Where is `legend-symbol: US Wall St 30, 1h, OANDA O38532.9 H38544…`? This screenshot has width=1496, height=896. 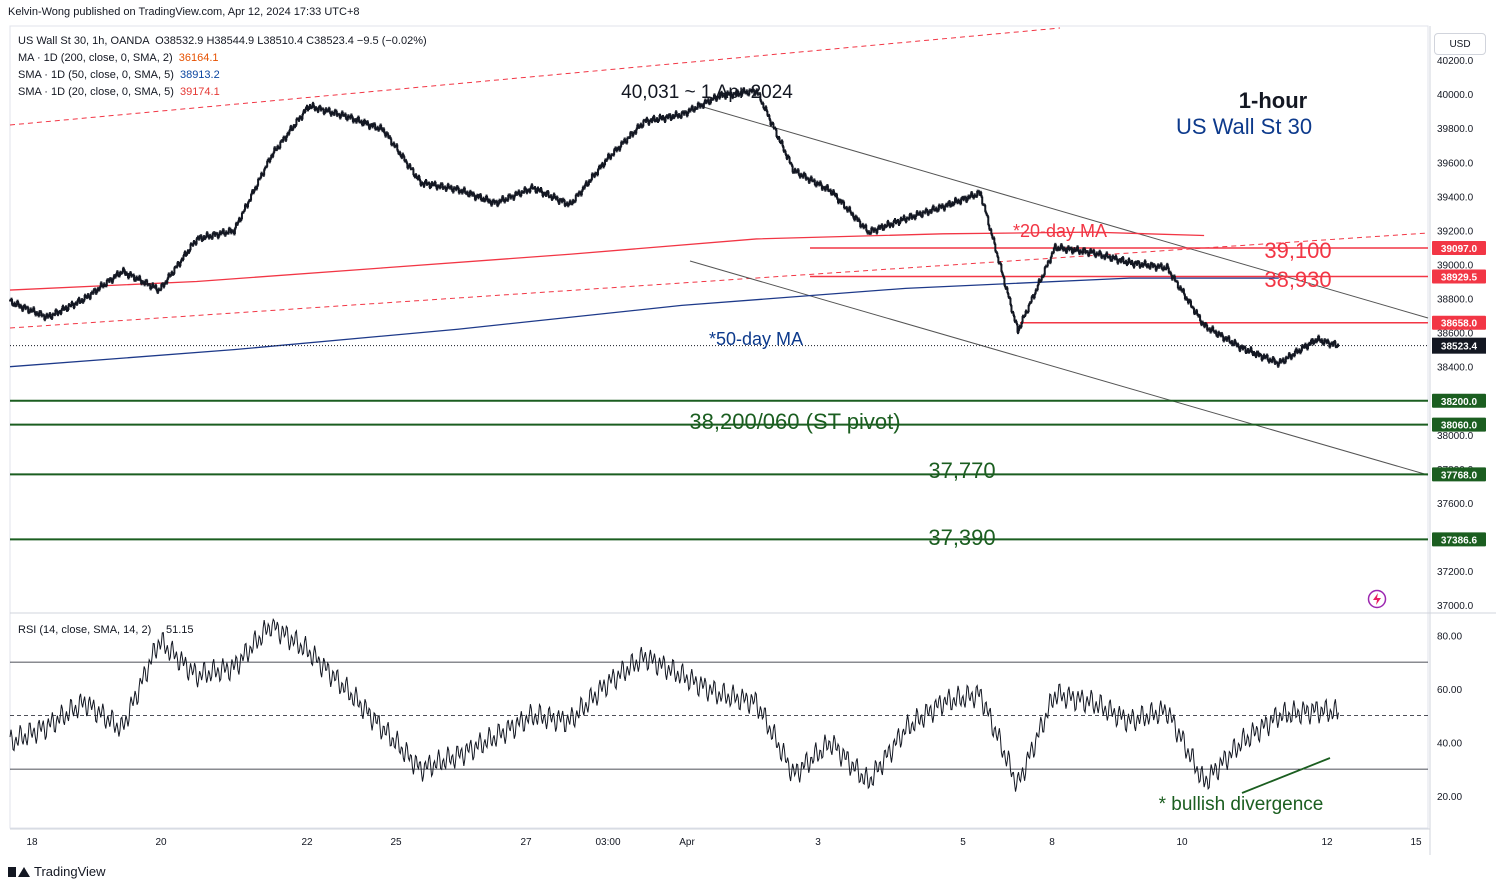
legend-symbol: US Wall St 30, 1h, OANDA O38532.9 H38544… is located at coordinates (222, 41).